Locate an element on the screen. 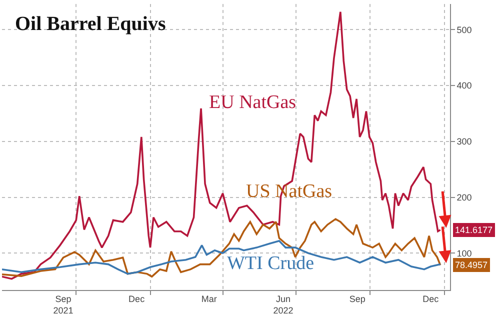 This screenshot has width=500, height=320. x-tick-label: Jun 2022 is located at coordinates (283, 305).